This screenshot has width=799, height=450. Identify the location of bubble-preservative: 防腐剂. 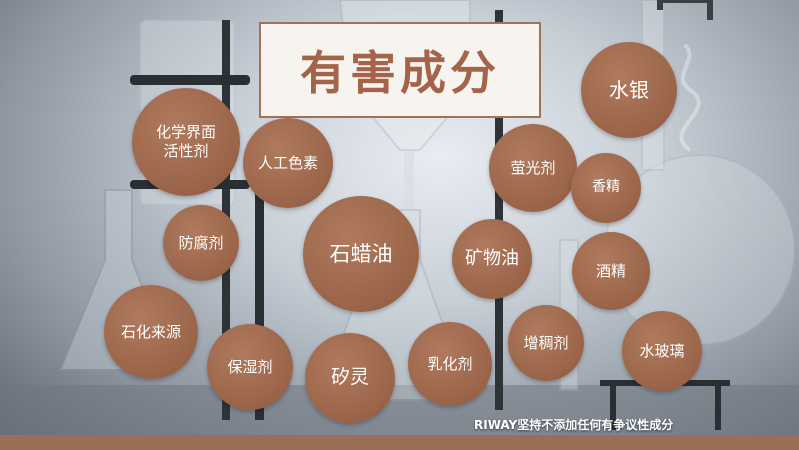
(201, 243).